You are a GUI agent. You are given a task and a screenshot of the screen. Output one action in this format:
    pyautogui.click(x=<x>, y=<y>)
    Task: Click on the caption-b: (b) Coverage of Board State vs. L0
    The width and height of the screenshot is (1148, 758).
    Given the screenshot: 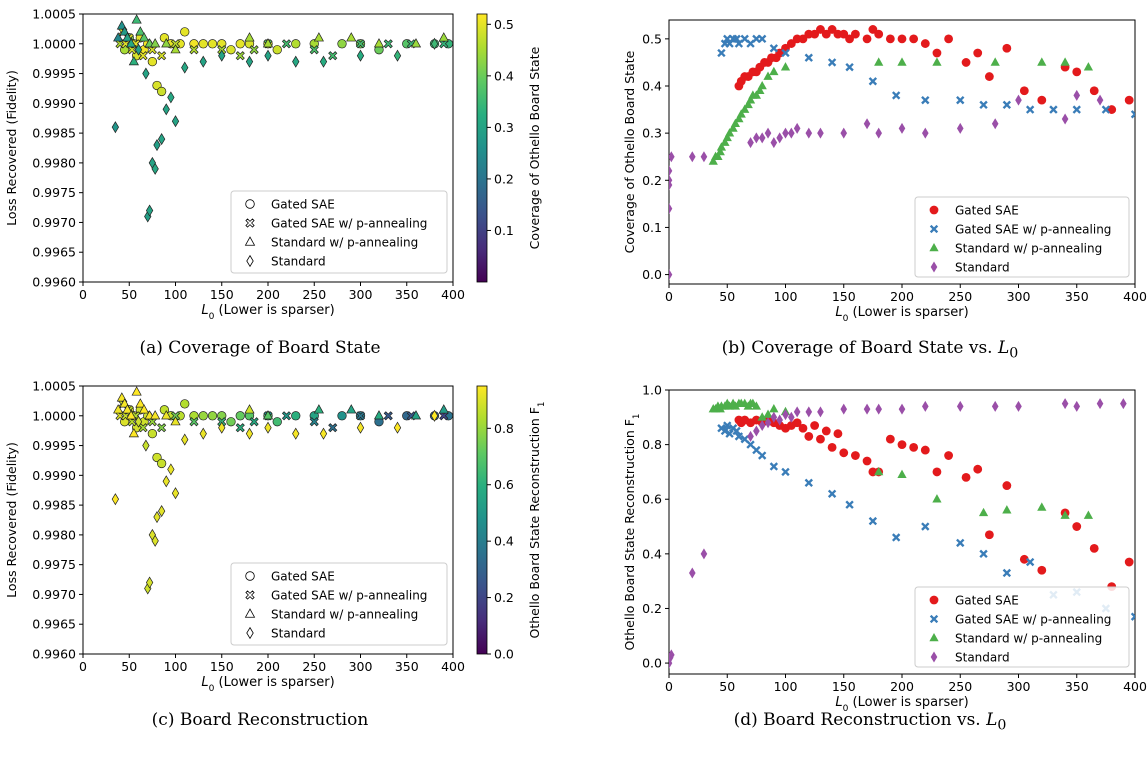 What is the action you would take?
    pyautogui.click(x=870, y=349)
    